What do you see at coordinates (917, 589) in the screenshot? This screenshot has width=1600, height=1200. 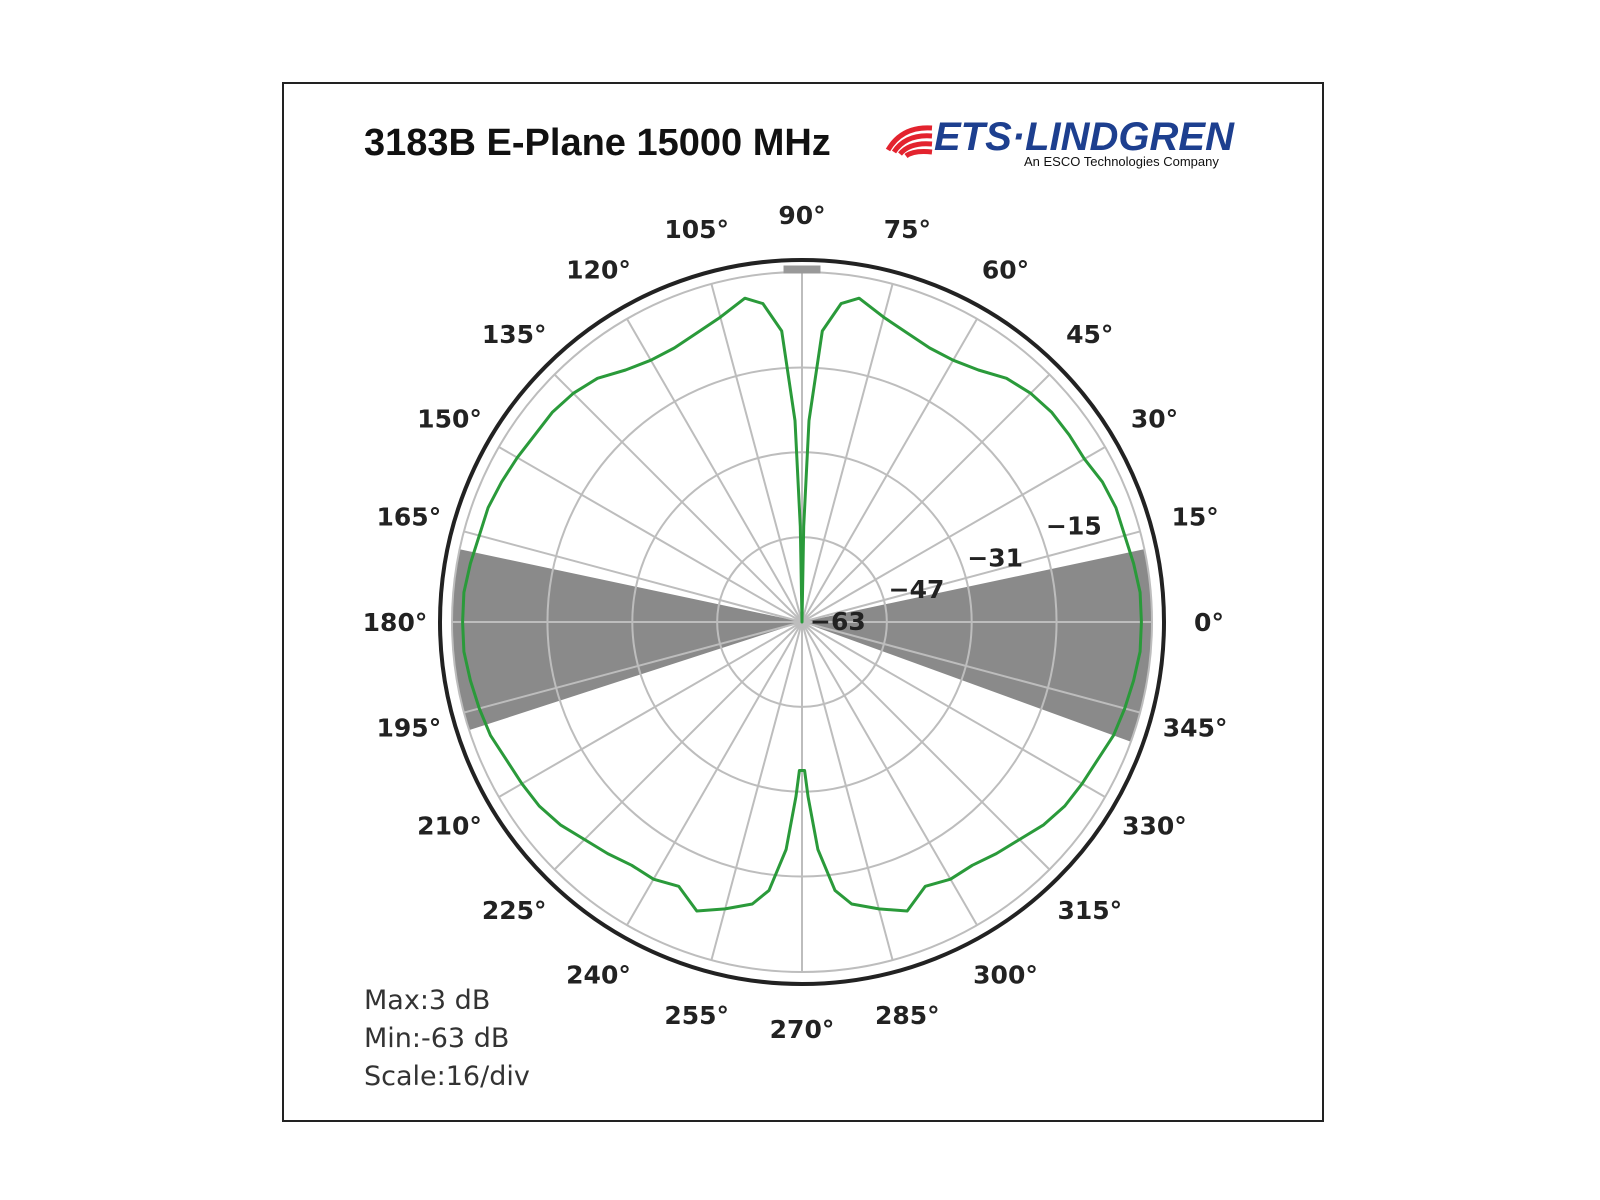 I see `radial-label-1: −47` at bounding box center [917, 589].